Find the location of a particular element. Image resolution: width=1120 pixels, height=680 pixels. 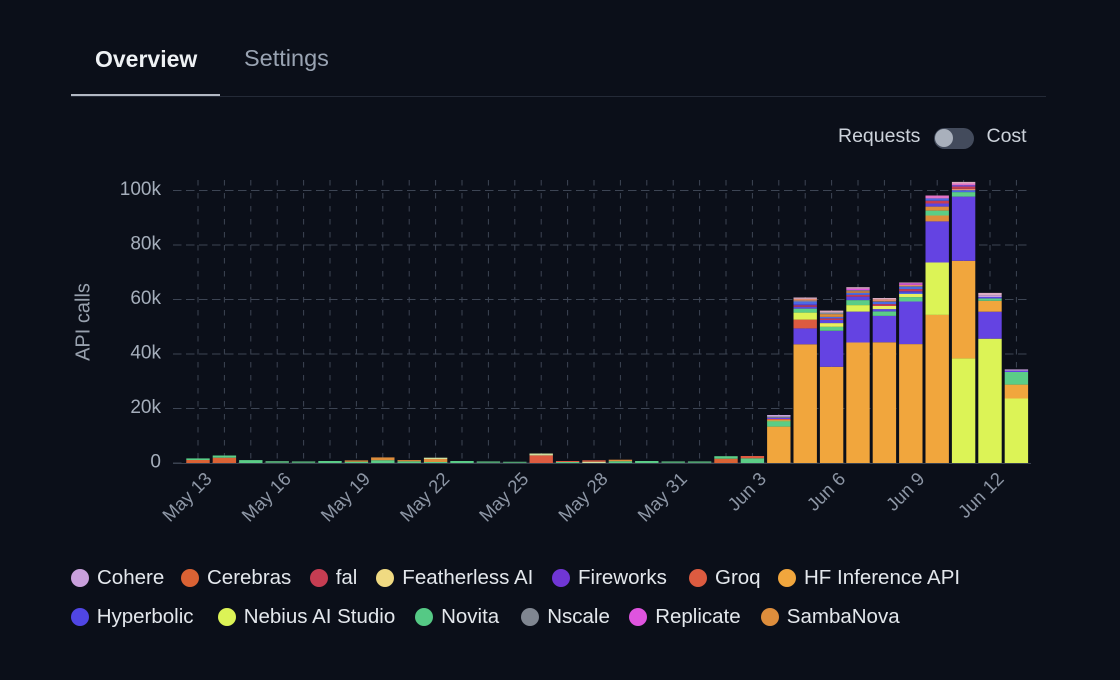

svg-text: Jun 12 is located at coordinates (981, 495).